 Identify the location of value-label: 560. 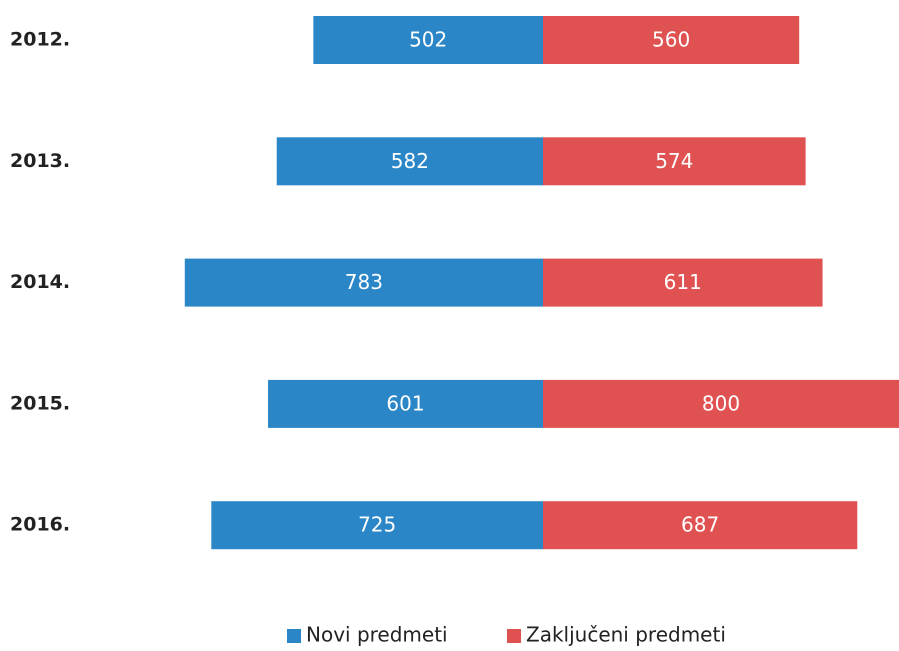
(671, 40).